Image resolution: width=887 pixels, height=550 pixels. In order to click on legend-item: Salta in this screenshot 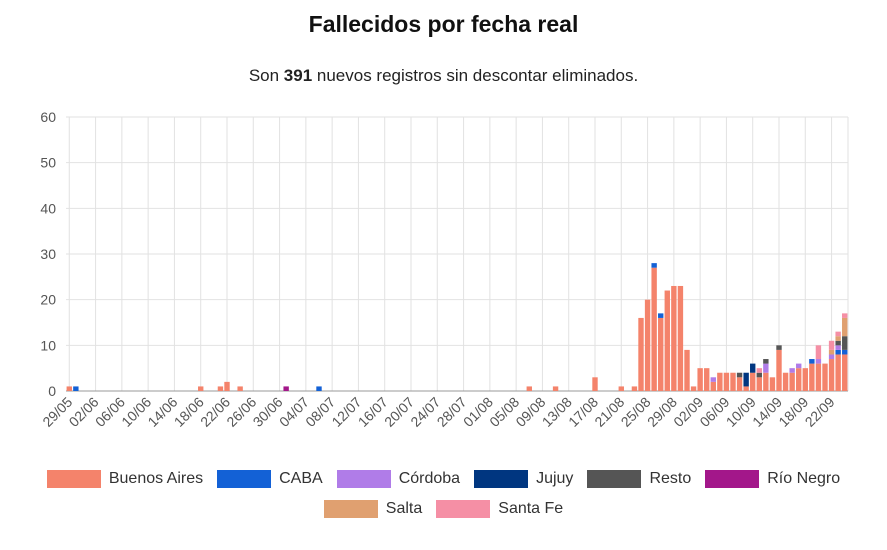, I will do `click(373, 509)`.